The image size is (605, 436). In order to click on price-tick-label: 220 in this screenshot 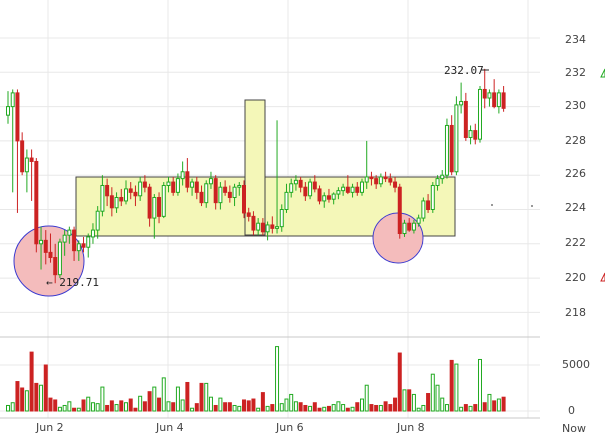, I will do `click(575, 277)`.